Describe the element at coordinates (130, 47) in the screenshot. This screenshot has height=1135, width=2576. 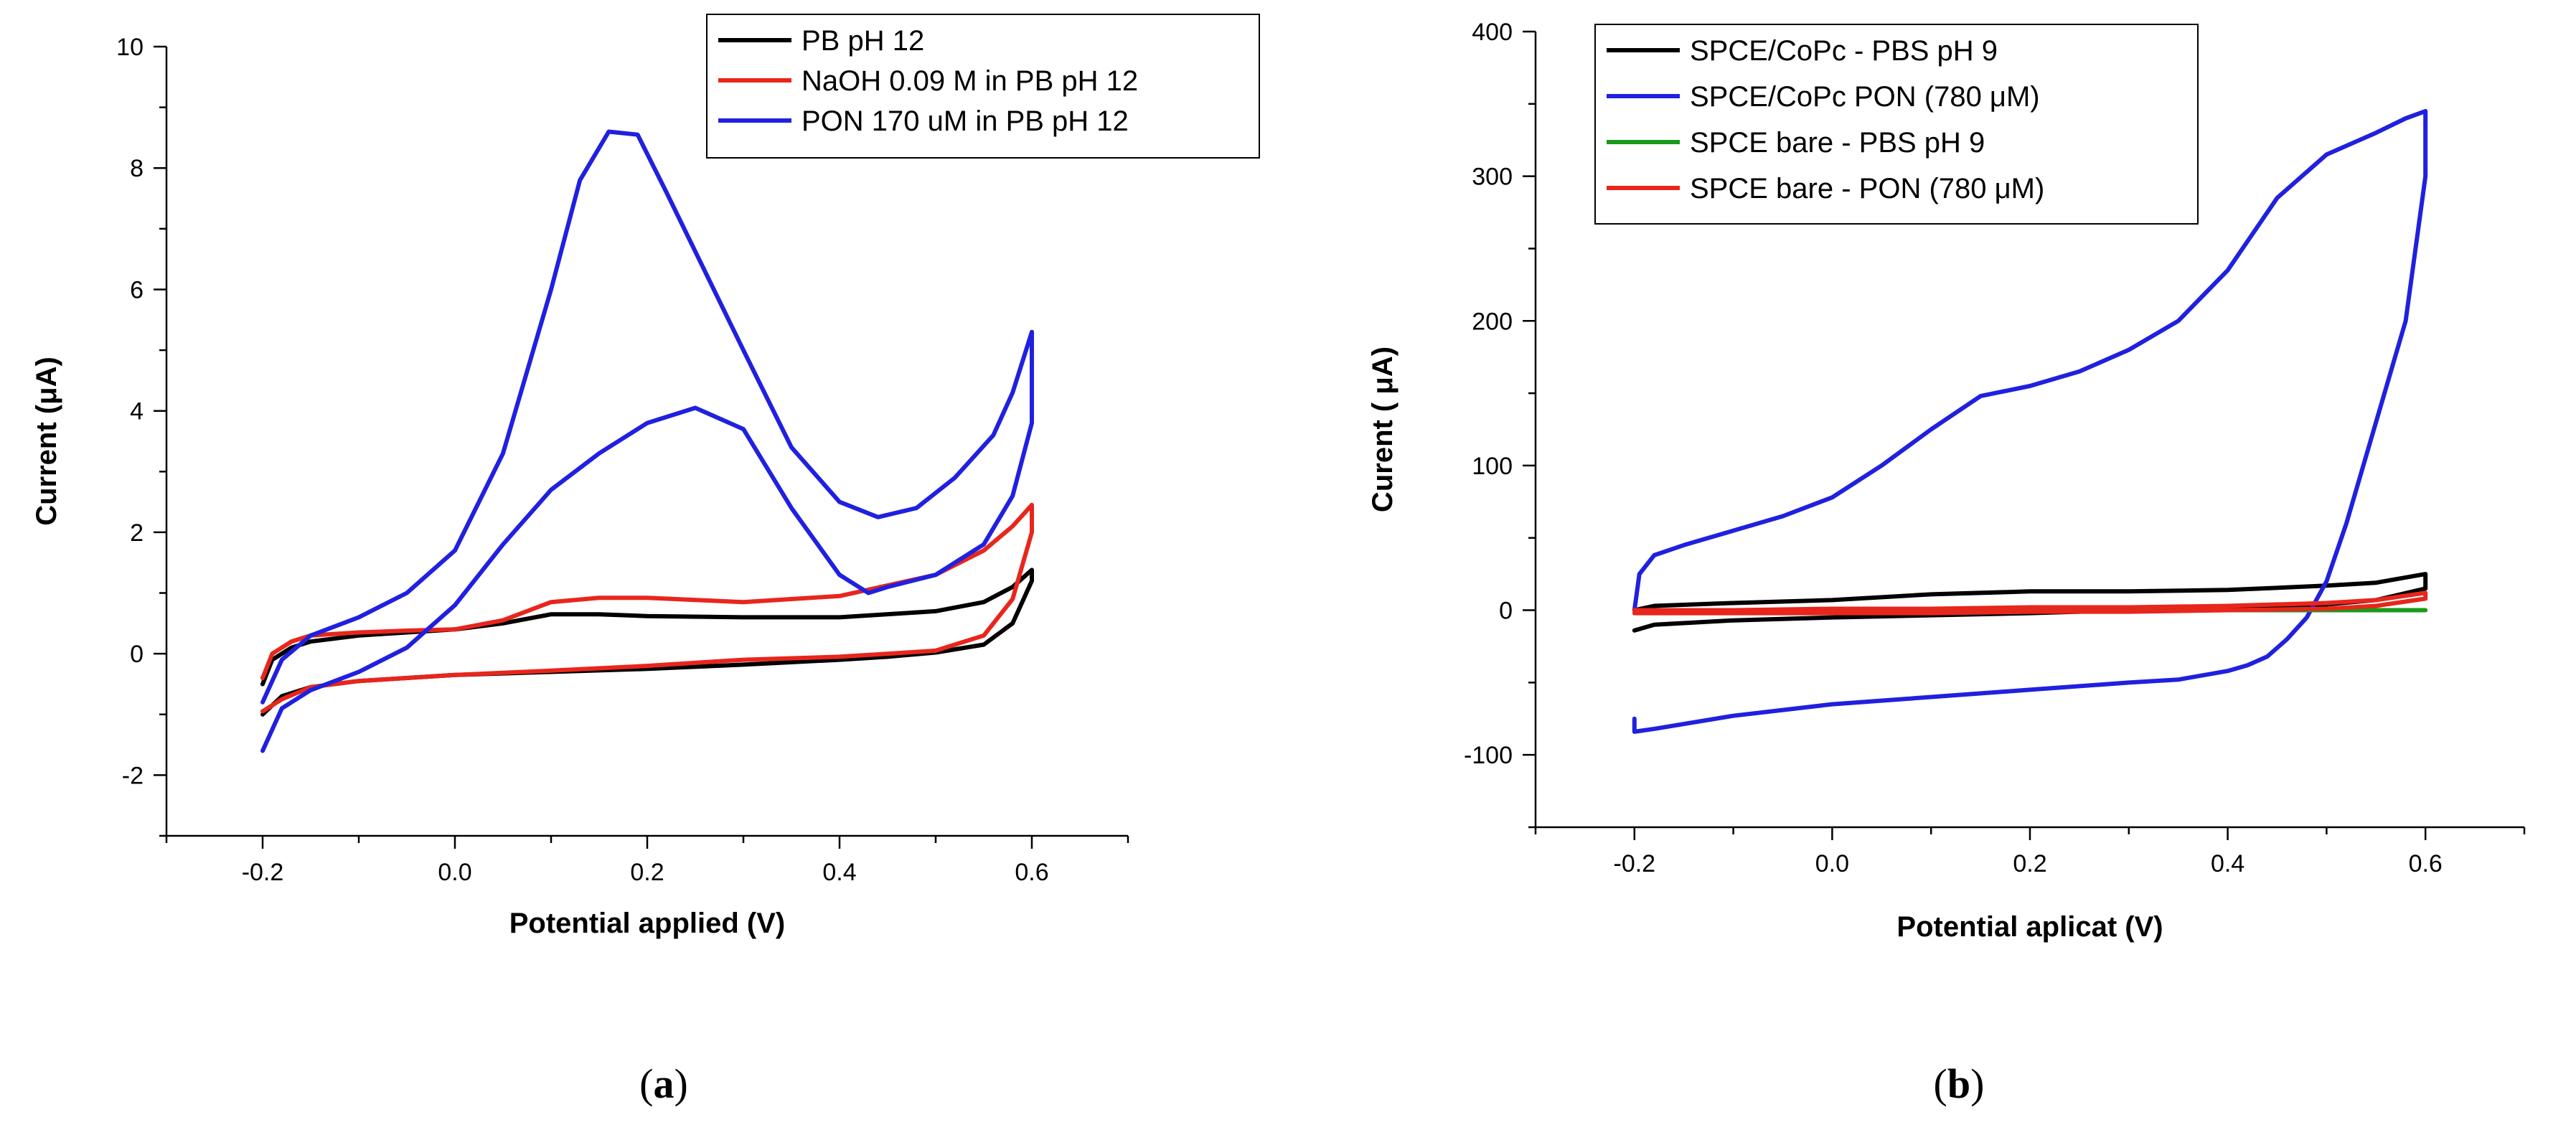
I see `y-tick-label: 10` at that location.